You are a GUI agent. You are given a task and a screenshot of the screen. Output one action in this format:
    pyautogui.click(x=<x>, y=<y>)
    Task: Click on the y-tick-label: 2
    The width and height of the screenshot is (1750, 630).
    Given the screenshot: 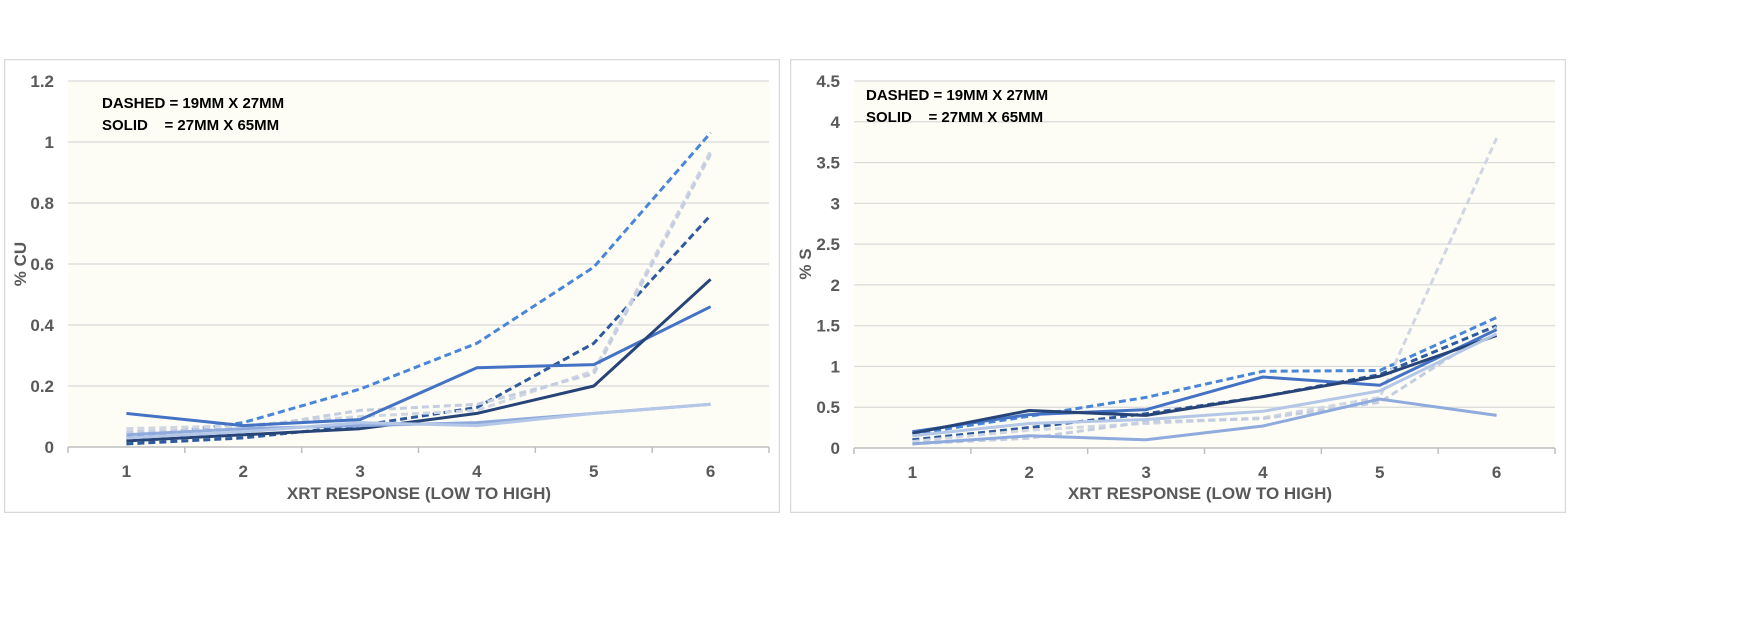 What is the action you would take?
    pyautogui.click(x=835, y=285)
    